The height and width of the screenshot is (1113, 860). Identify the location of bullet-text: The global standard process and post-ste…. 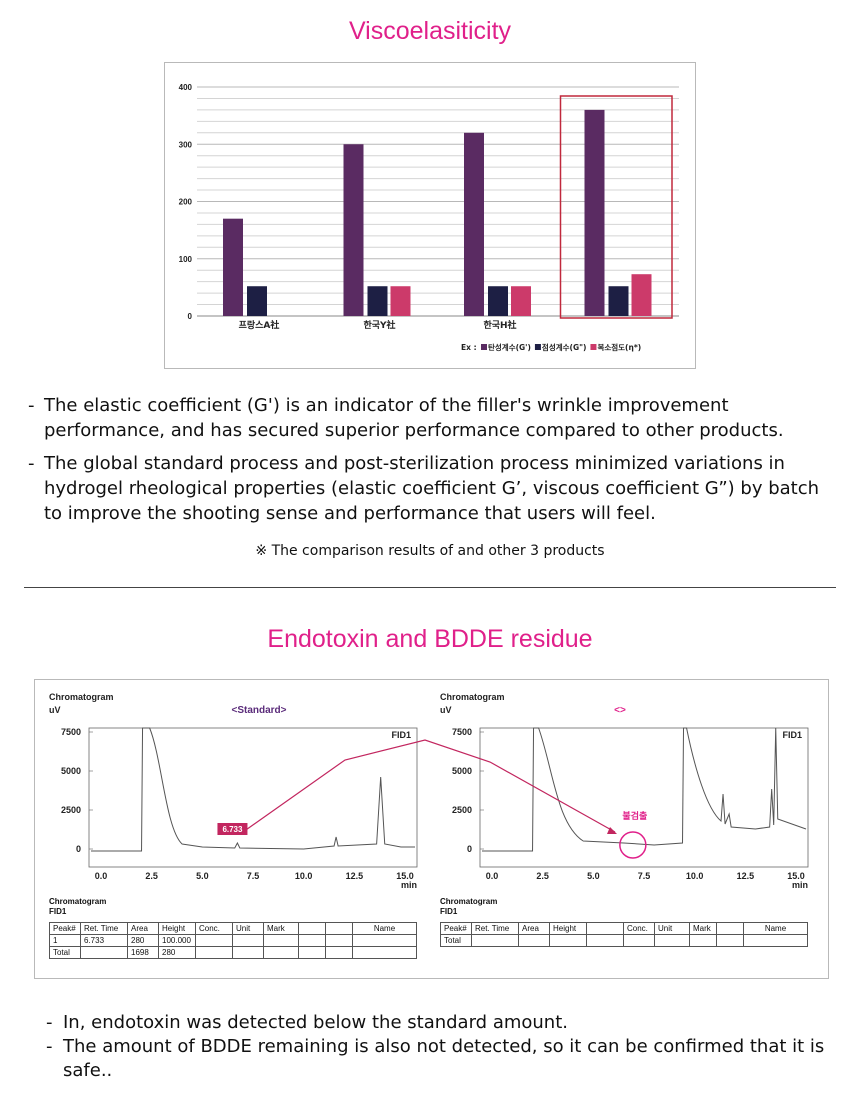
(432, 488).